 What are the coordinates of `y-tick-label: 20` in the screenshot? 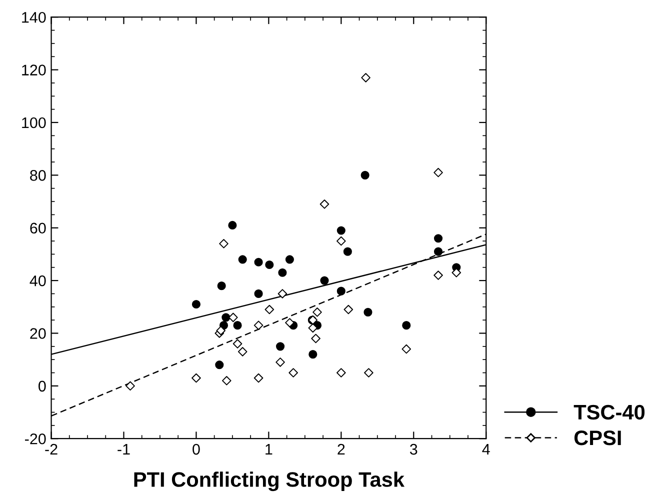 It's located at (38, 333).